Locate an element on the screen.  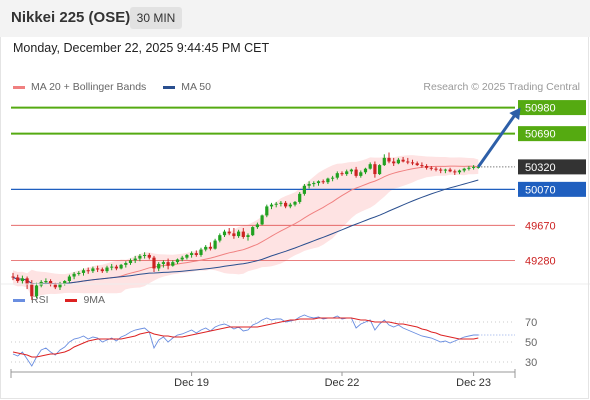
legend-ma20-swatch is located at coordinates (19, 87).